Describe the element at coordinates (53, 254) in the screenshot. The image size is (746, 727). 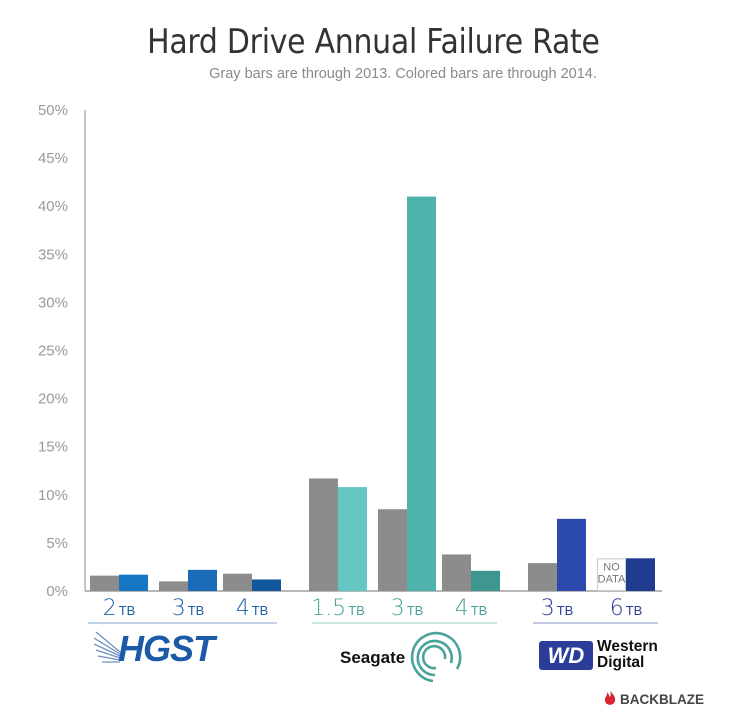
I see `y-tick-label: 35%` at that location.